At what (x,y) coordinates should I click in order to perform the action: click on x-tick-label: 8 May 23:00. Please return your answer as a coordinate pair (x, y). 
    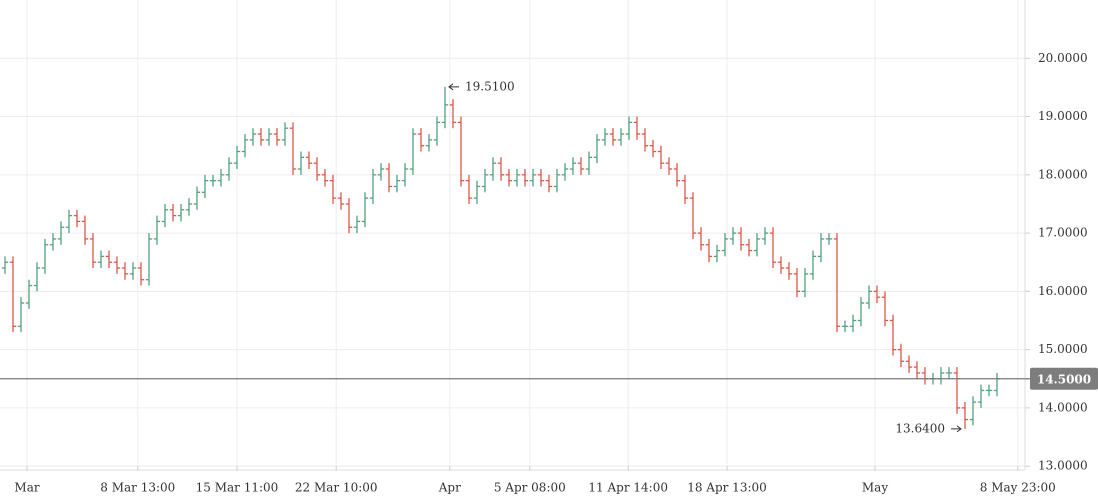
    Looking at the image, I should click on (1018, 488).